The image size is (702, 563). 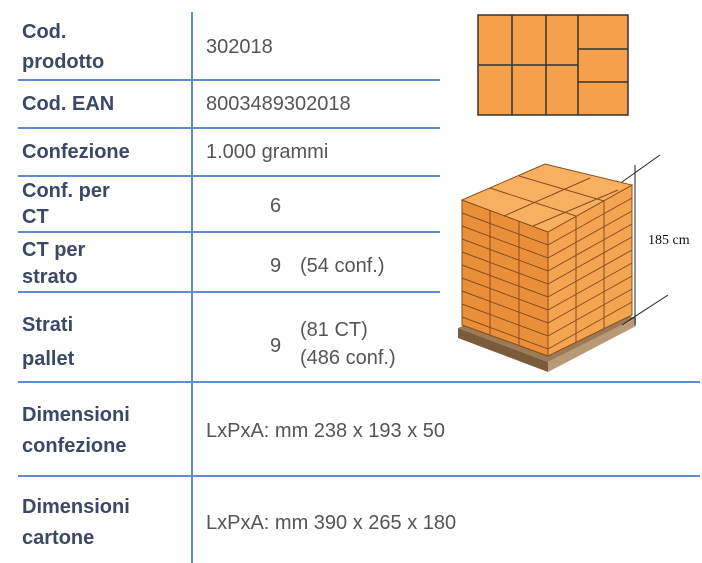 I want to click on height-label: 185 cm, so click(x=669, y=240).